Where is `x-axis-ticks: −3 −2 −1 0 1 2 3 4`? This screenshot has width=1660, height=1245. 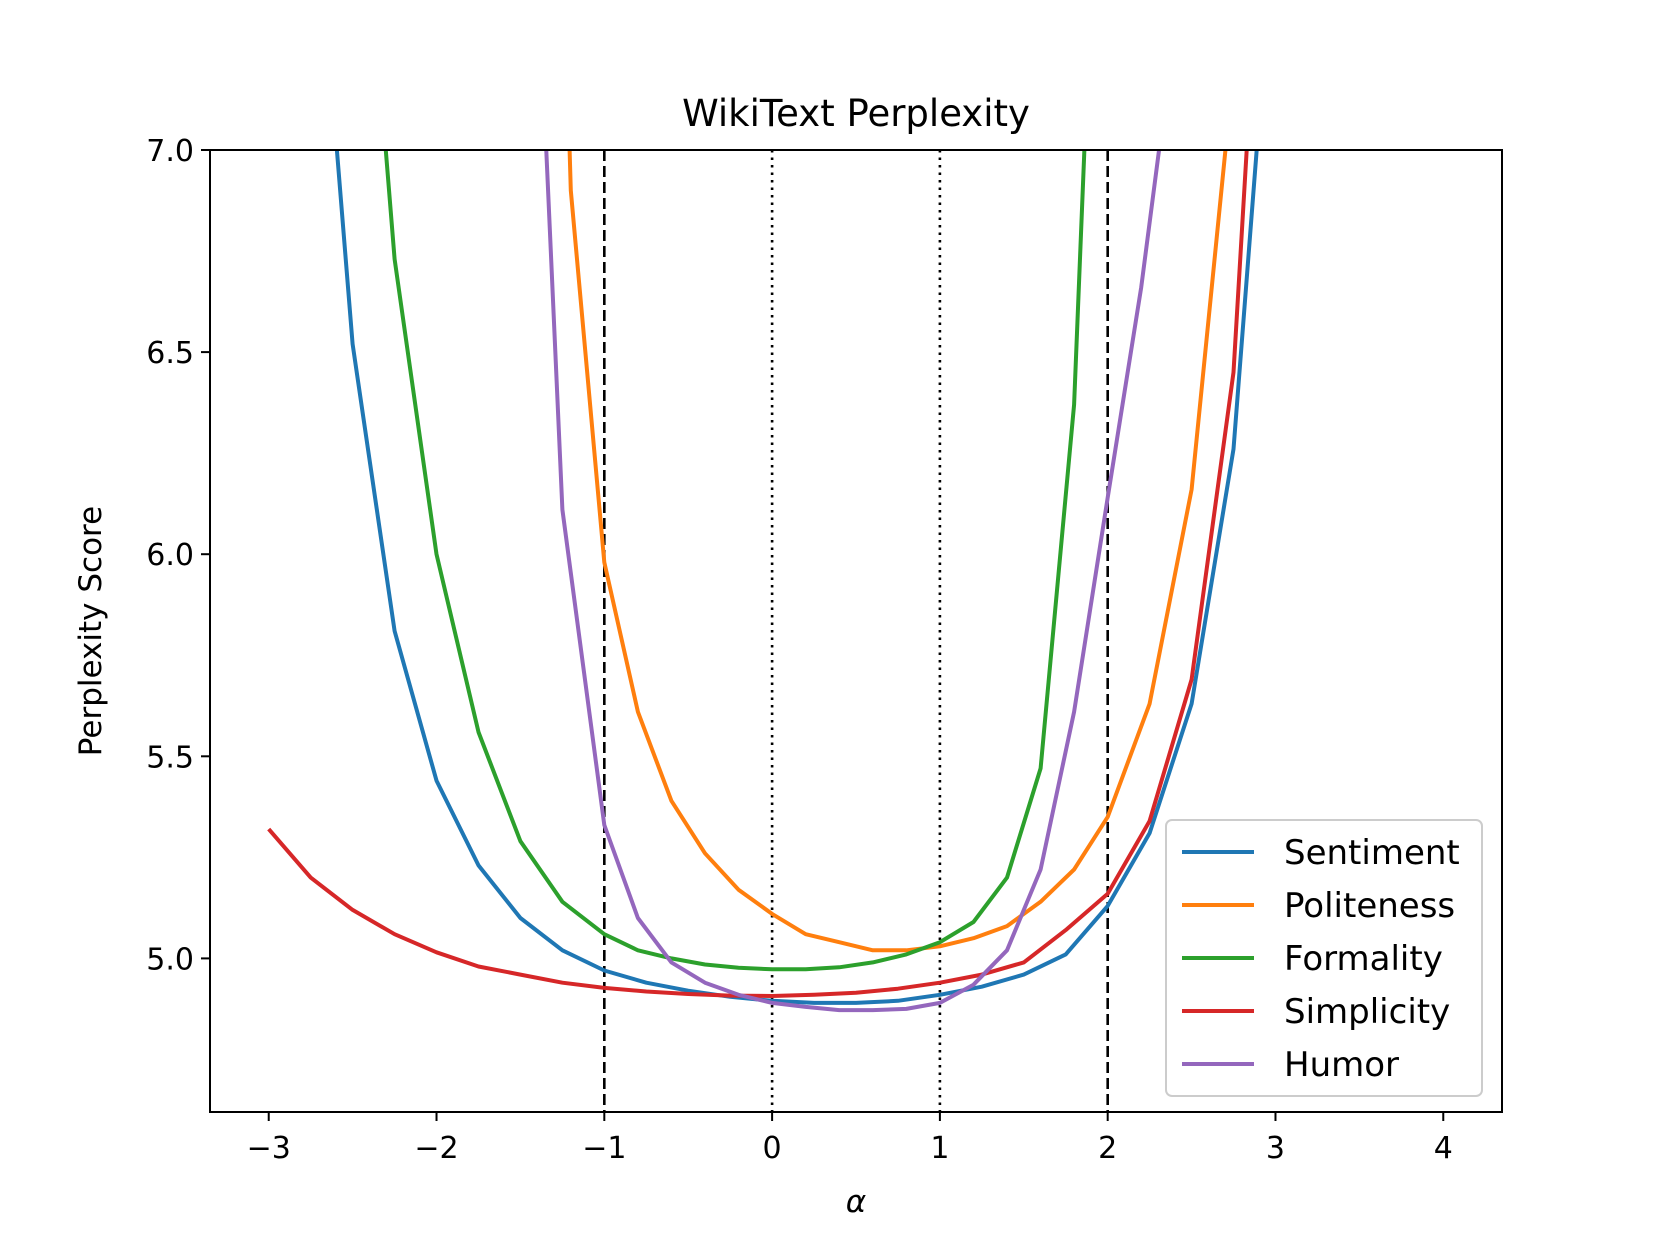 x-axis-ticks: −3 −2 −1 0 1 2 3 4 is located at coordinates (850, 1139).